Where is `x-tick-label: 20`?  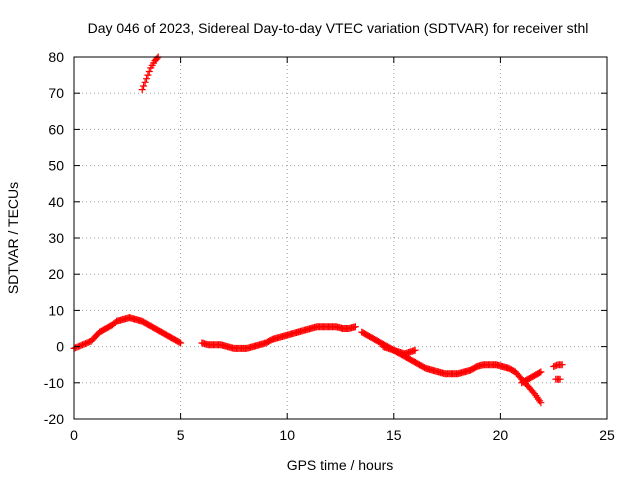
x-tick-label: 20 is located at coordinates (501, 435).